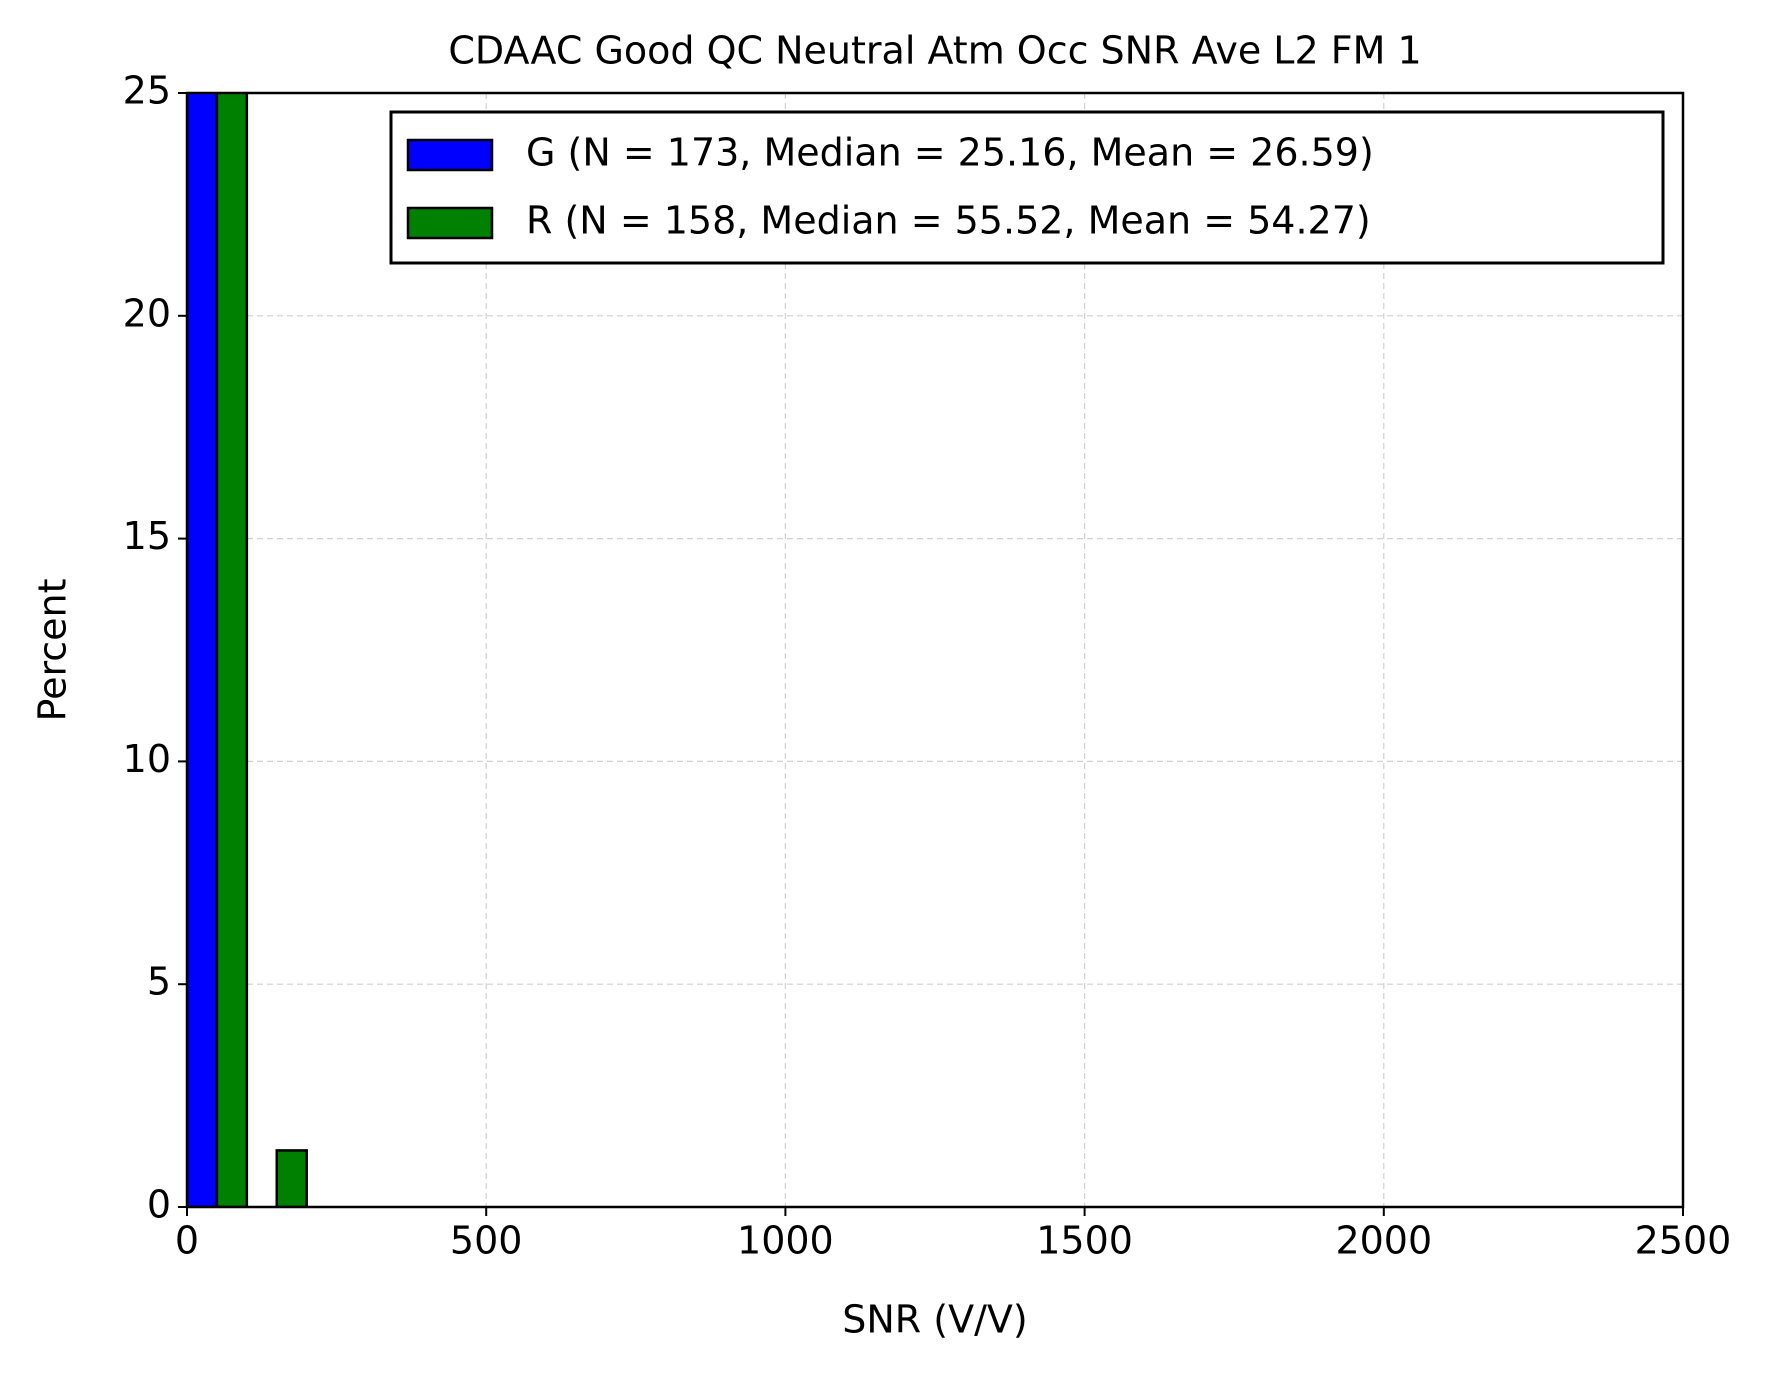 This screenshot has width=1768, height=1373. I want to click on y-tick-label: 5, so click(159, 982).